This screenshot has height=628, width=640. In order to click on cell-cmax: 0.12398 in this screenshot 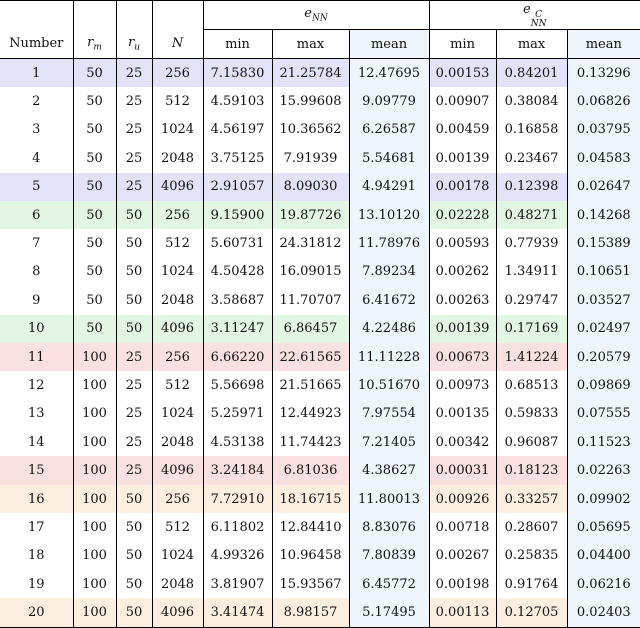, I will do `click(532, 186)`.